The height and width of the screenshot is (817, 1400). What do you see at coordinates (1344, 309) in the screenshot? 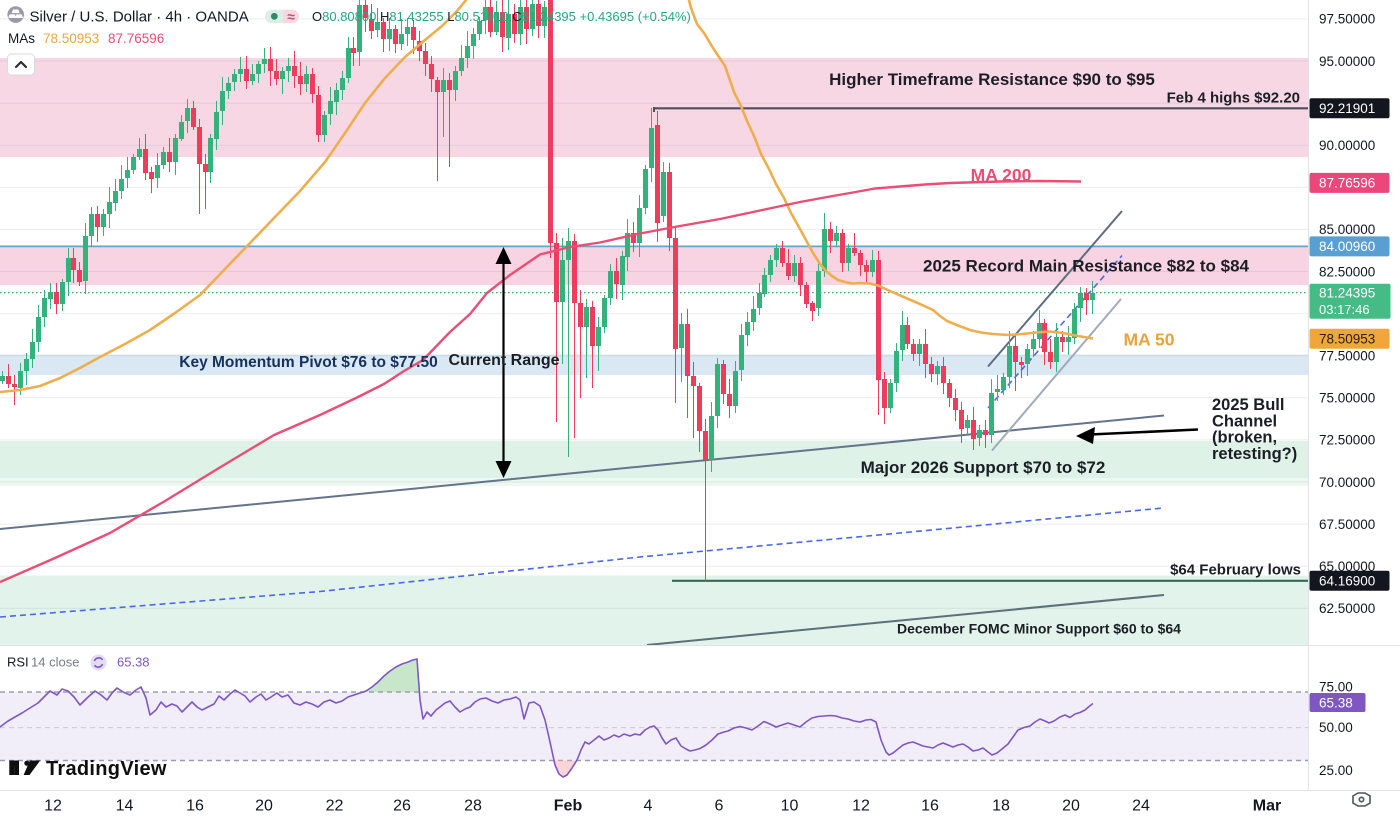
I see `svg-text: 03:17:46` at bounding box center [1344, 309].